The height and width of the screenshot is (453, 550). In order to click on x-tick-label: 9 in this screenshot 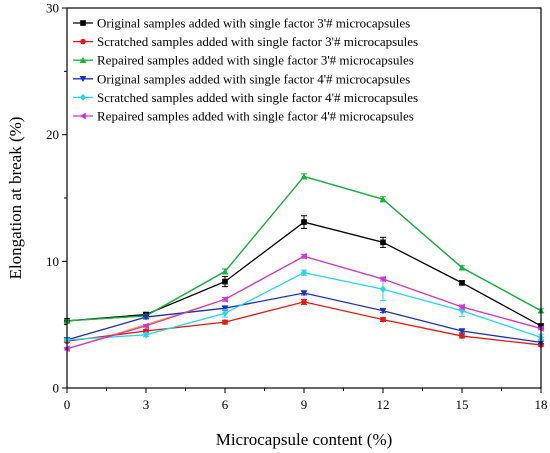, I will do `click(304, 404)`.